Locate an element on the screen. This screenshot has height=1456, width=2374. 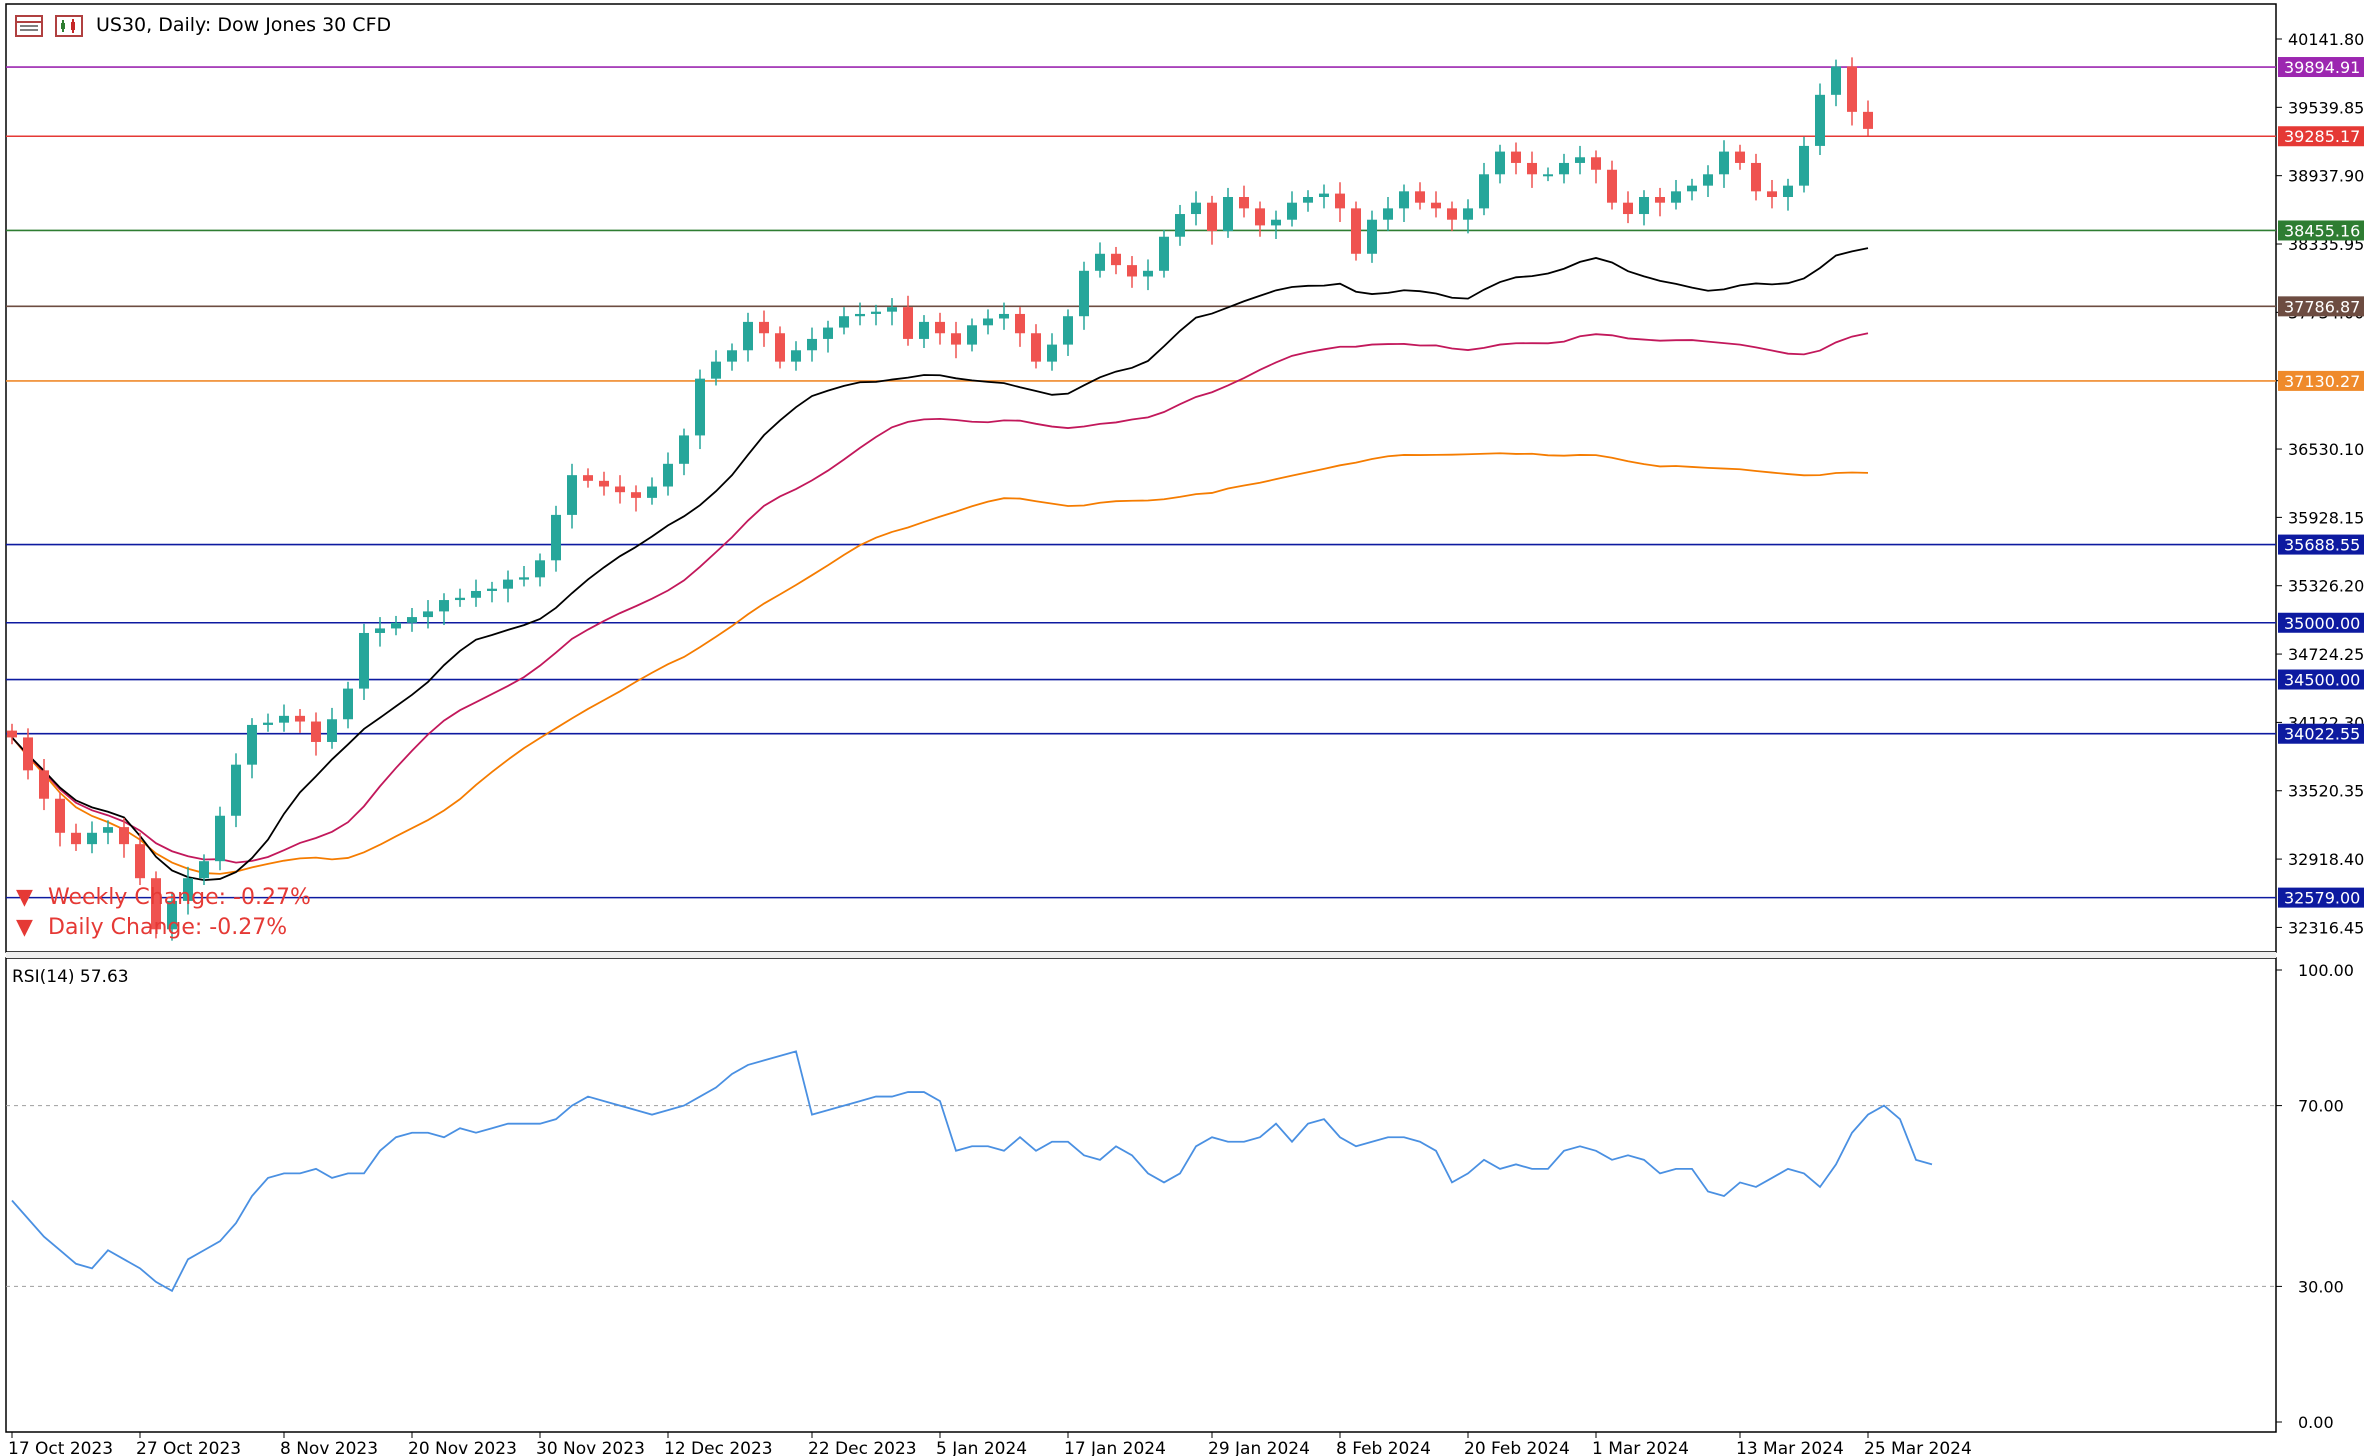
rsi-y-tick-label: 0.00 is located at coordinates (2316, 1422).